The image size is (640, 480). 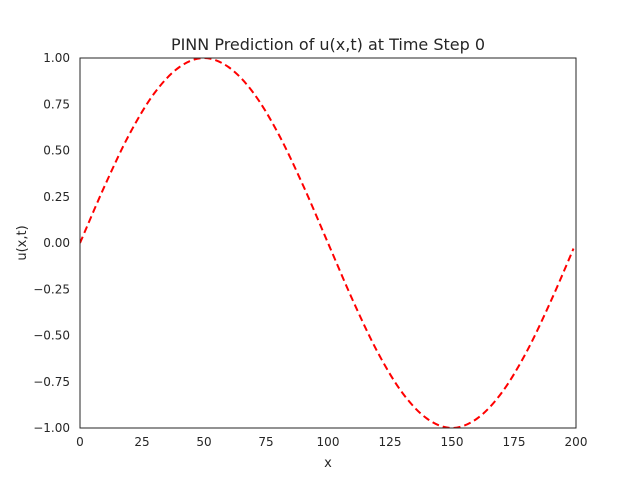 What do you see at coordinates (390, 442) in the screenshot?
I see `x-tick-label: 125` at bounding box center [390, 442].